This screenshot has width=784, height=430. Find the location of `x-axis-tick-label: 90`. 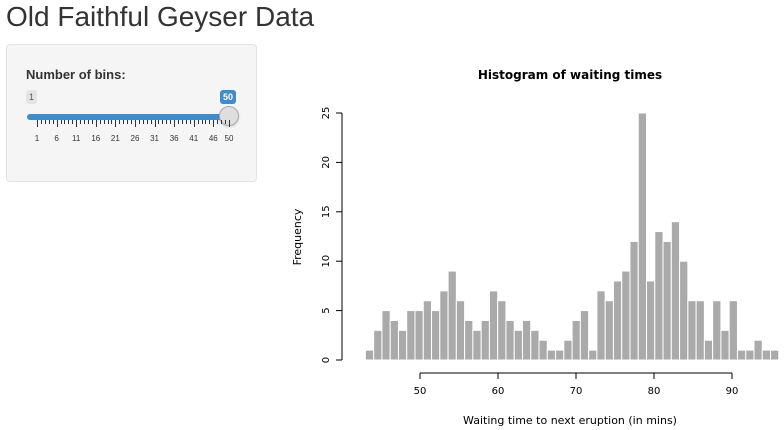

x-axis-tick-label: 90 is located at coordinates (732, 391).